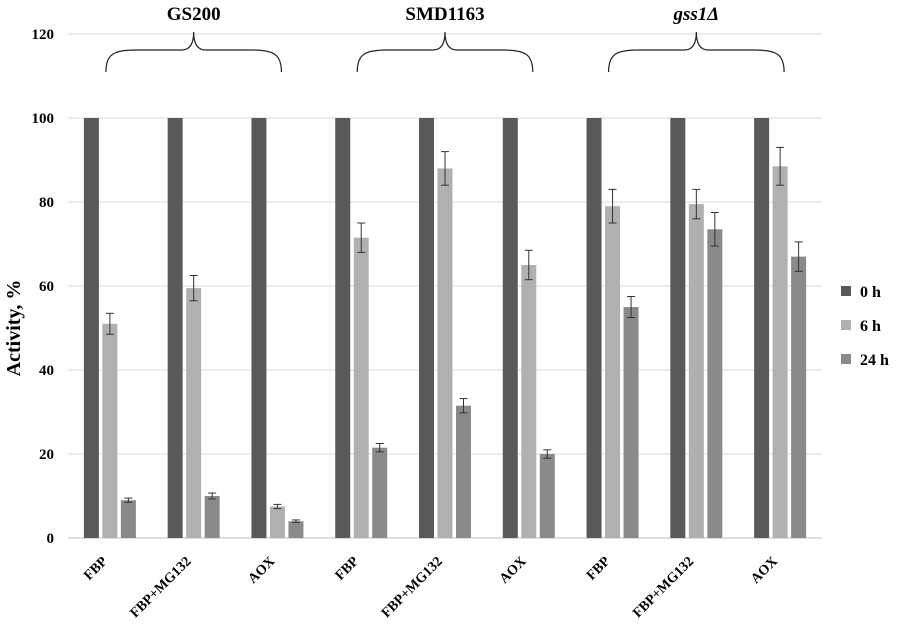 The height and width of the screenshot is (631, 900). Describe the element at coordinates (46, 203) in the screenshot. I see `y-tick-label: 80` at that location.